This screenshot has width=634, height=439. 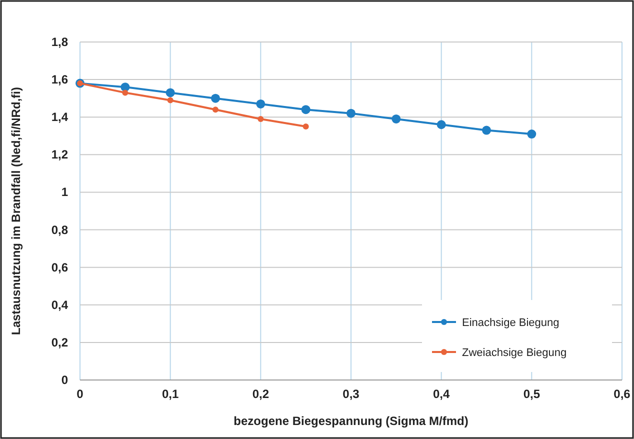 I want to click on x-tick-label: 0,4, so click(x=441, y=394).